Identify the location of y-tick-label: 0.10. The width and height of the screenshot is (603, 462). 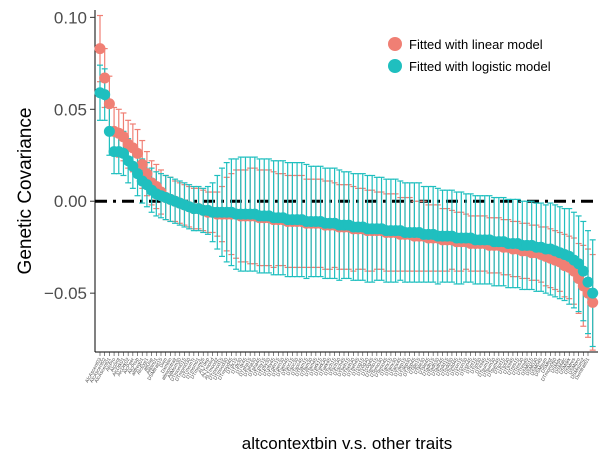
(70, 17).